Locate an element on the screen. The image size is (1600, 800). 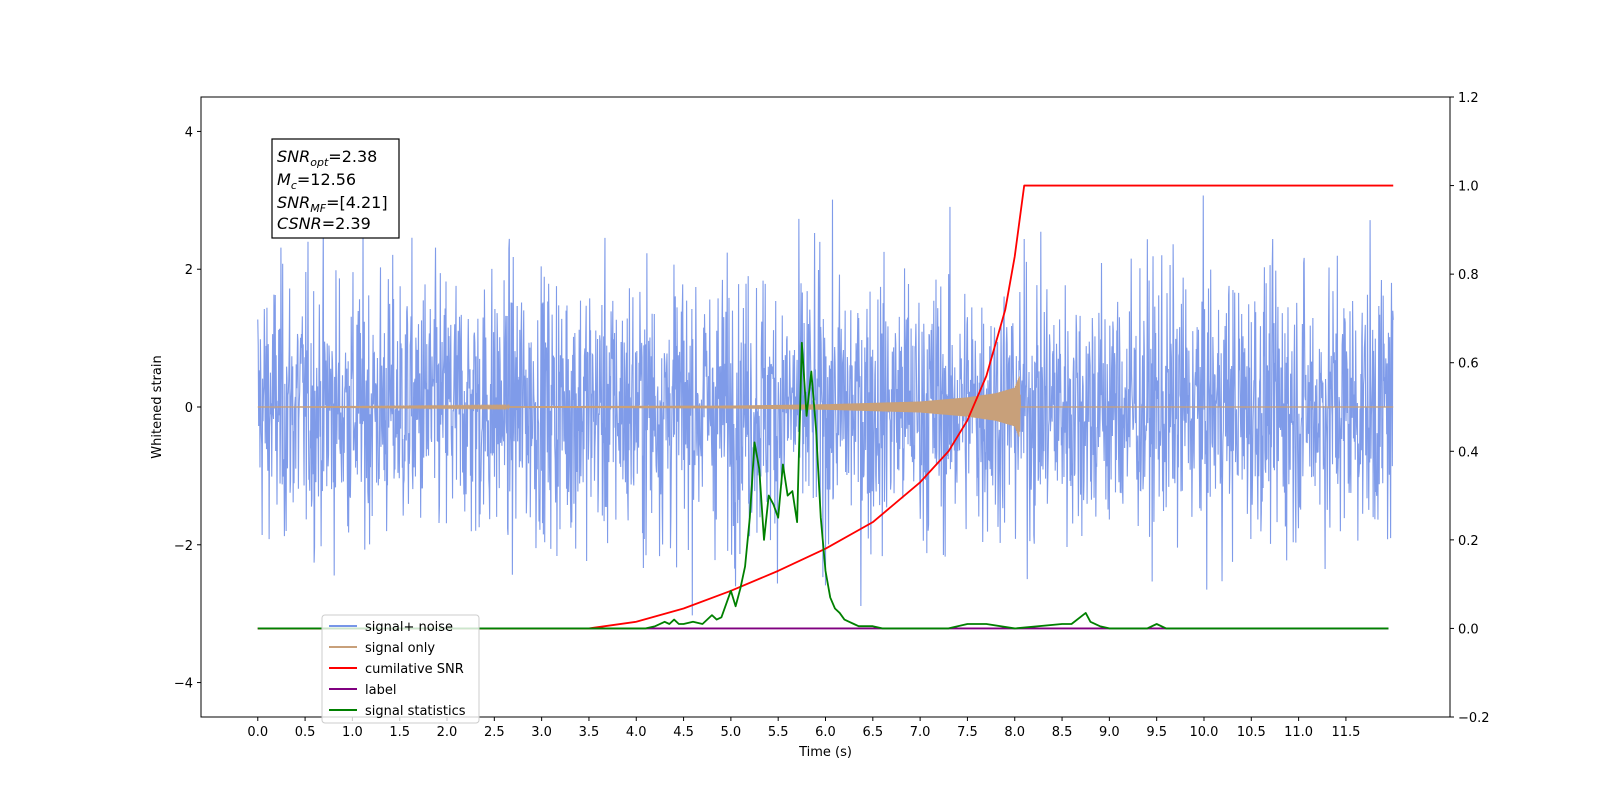
legend-item: label is located at coordinates (362, 690).